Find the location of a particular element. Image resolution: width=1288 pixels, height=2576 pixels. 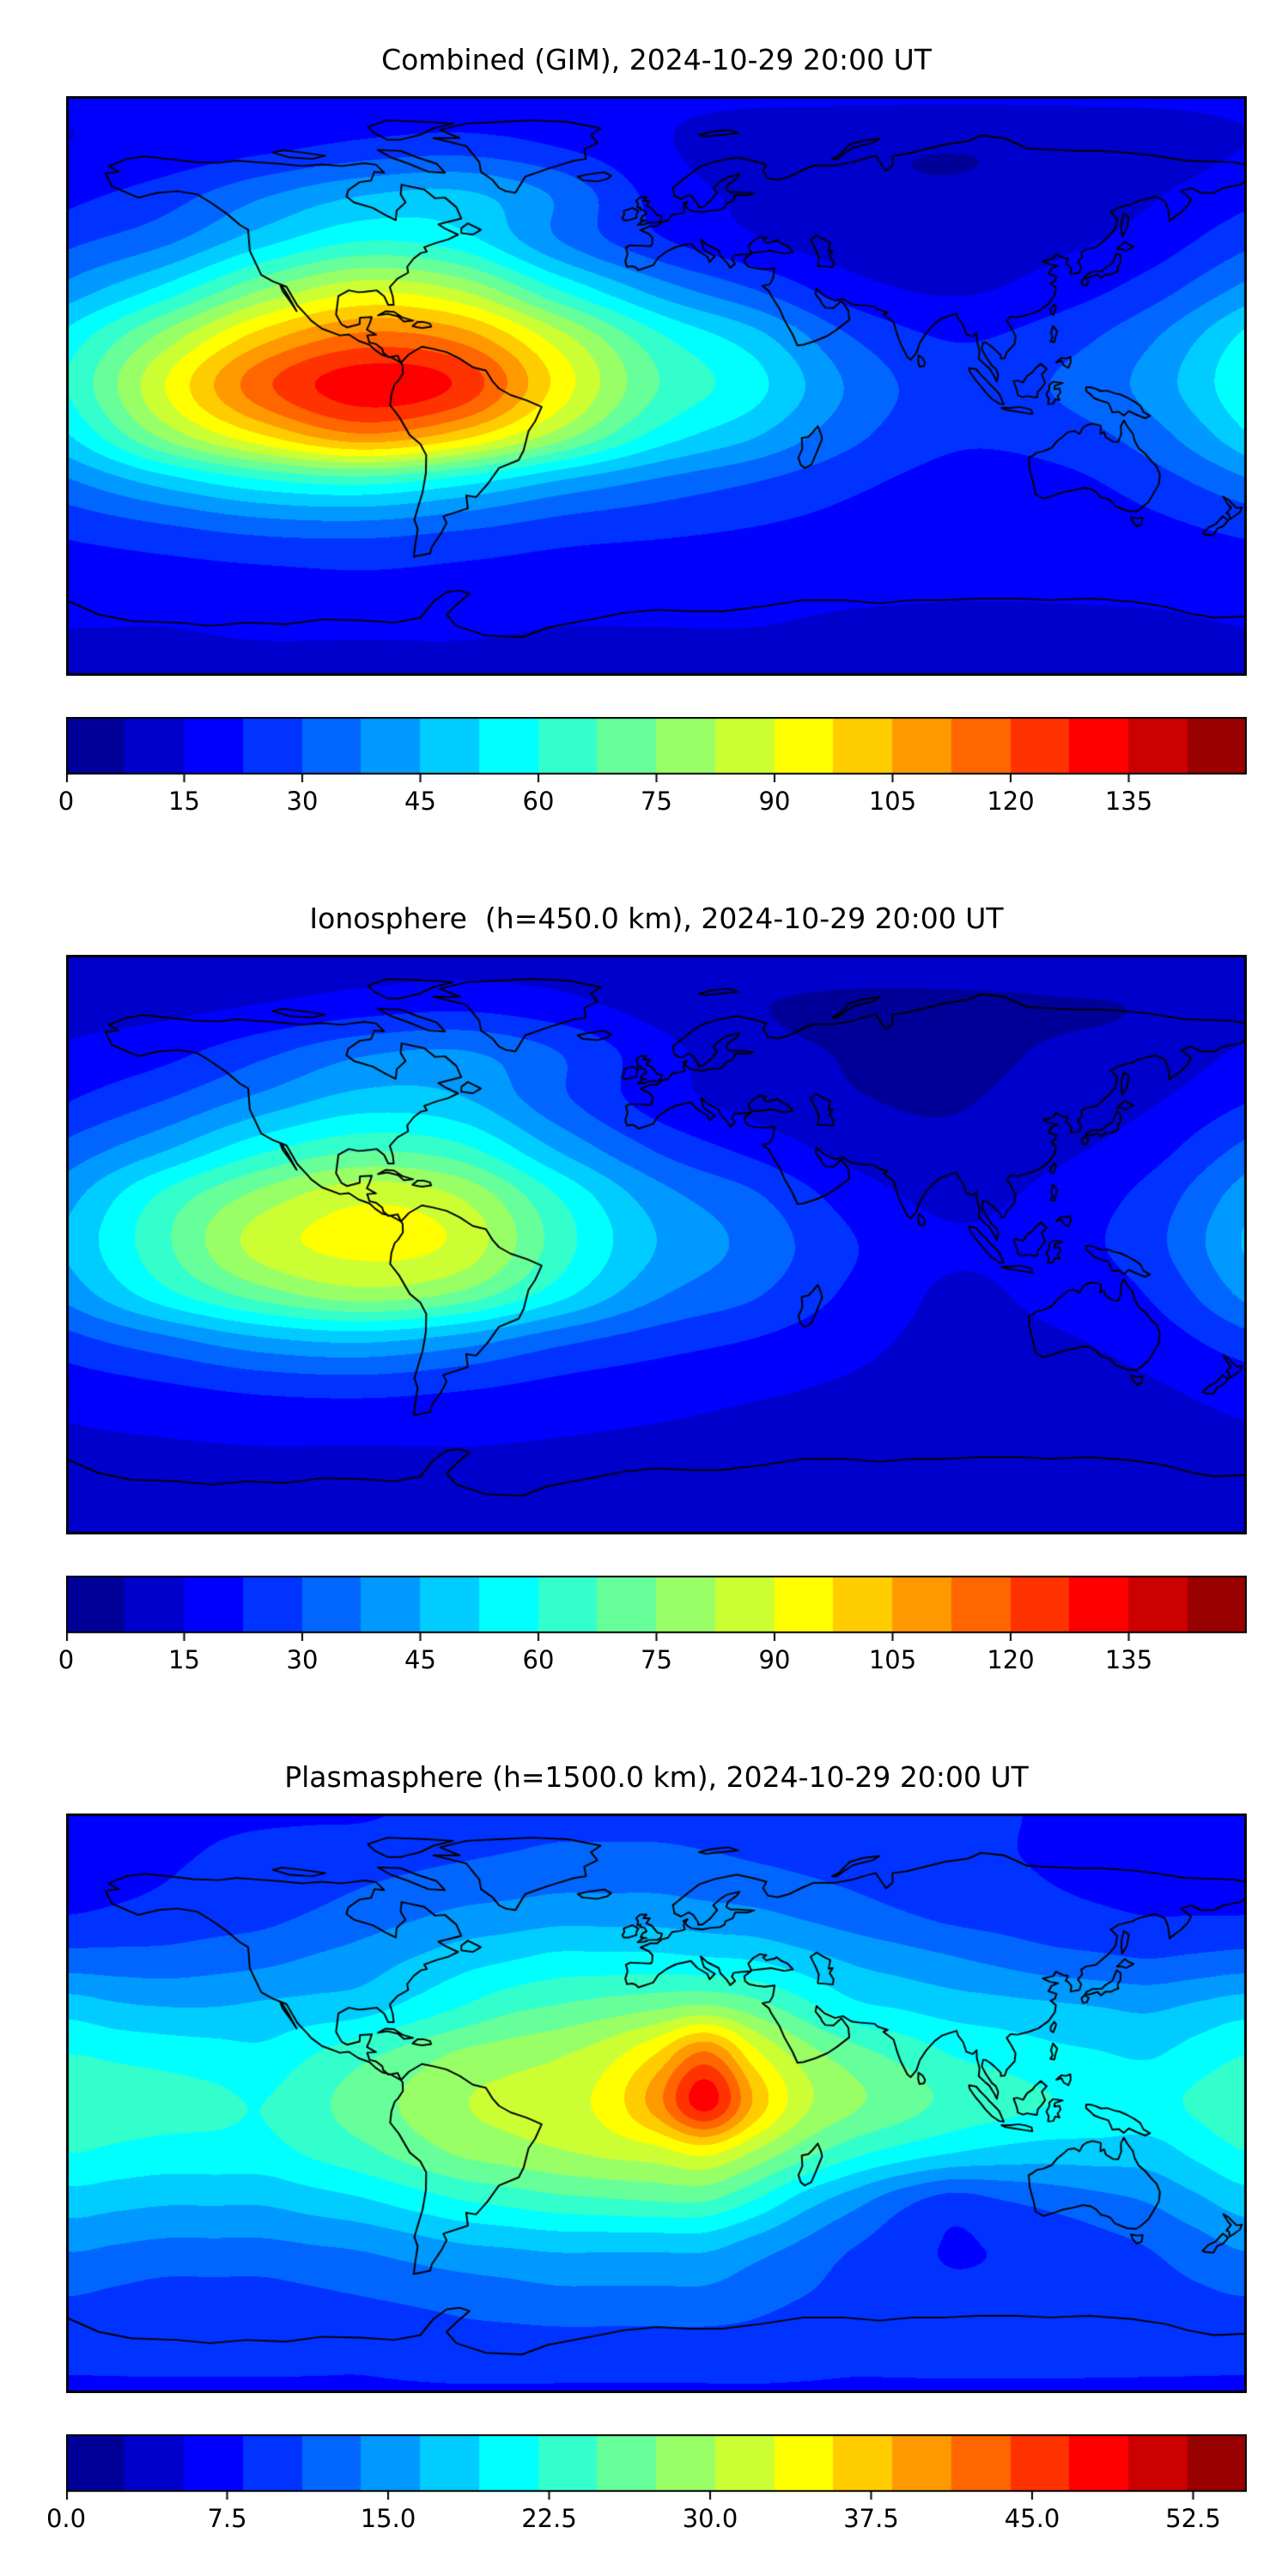

colorbar-tick-label: 30.0 is located at coordinates (710, 2518).